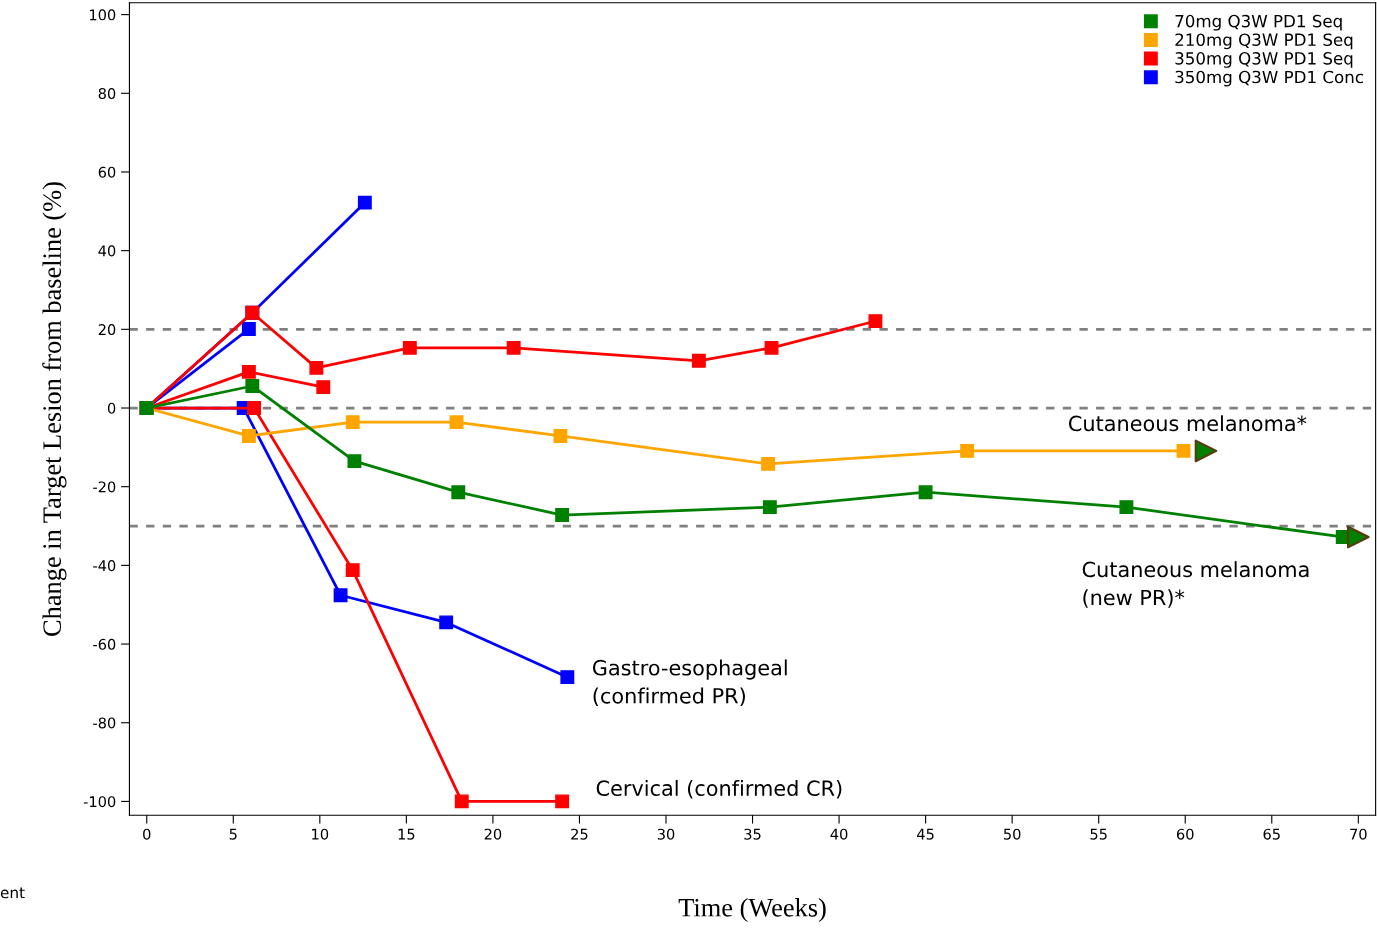 The image size is (1377, 937). What do you see at coordinates (104, 723) in the screenshot?
I see `y-tick-label: -80` at bounding box center [104, 723].